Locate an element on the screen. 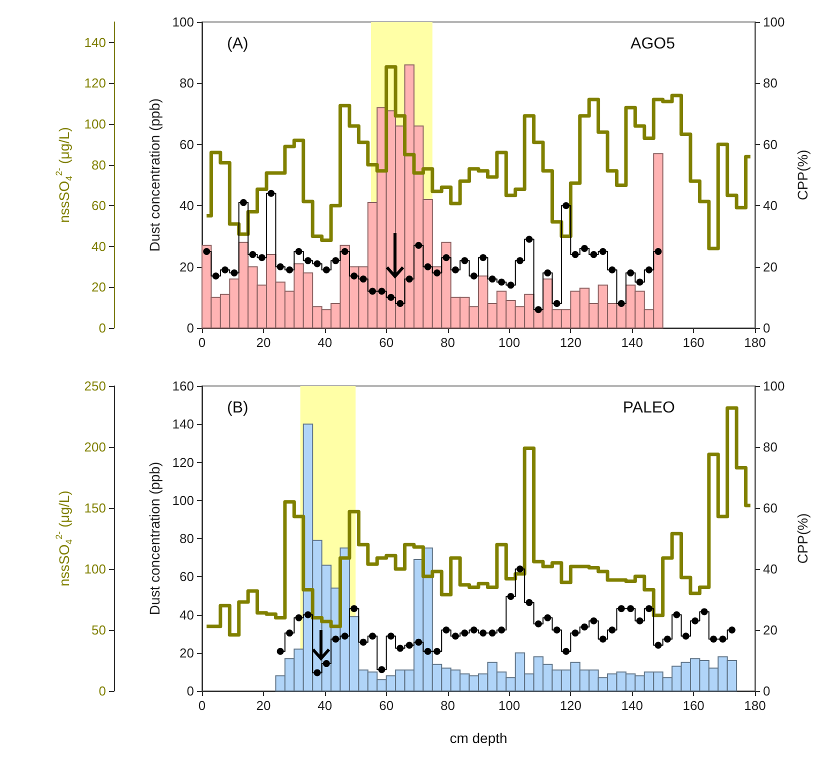  y2-tick-label: 60 is located at coordinates (770, 144).